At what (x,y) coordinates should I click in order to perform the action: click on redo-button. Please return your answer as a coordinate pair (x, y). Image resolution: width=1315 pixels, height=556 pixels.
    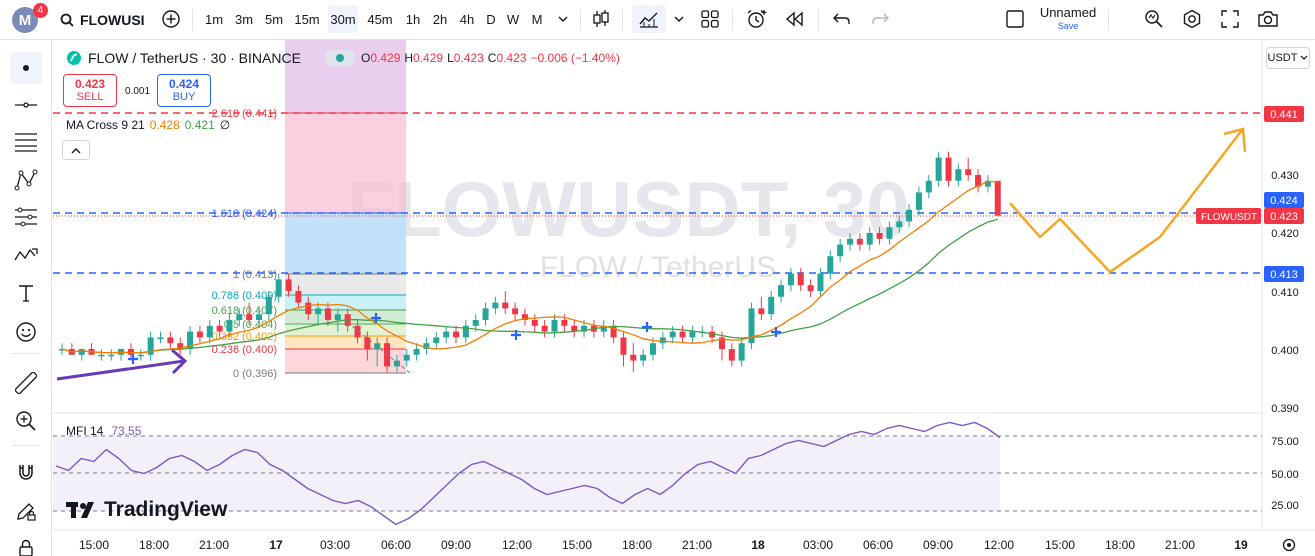
    Looking at the image, I should click on (880, 19).